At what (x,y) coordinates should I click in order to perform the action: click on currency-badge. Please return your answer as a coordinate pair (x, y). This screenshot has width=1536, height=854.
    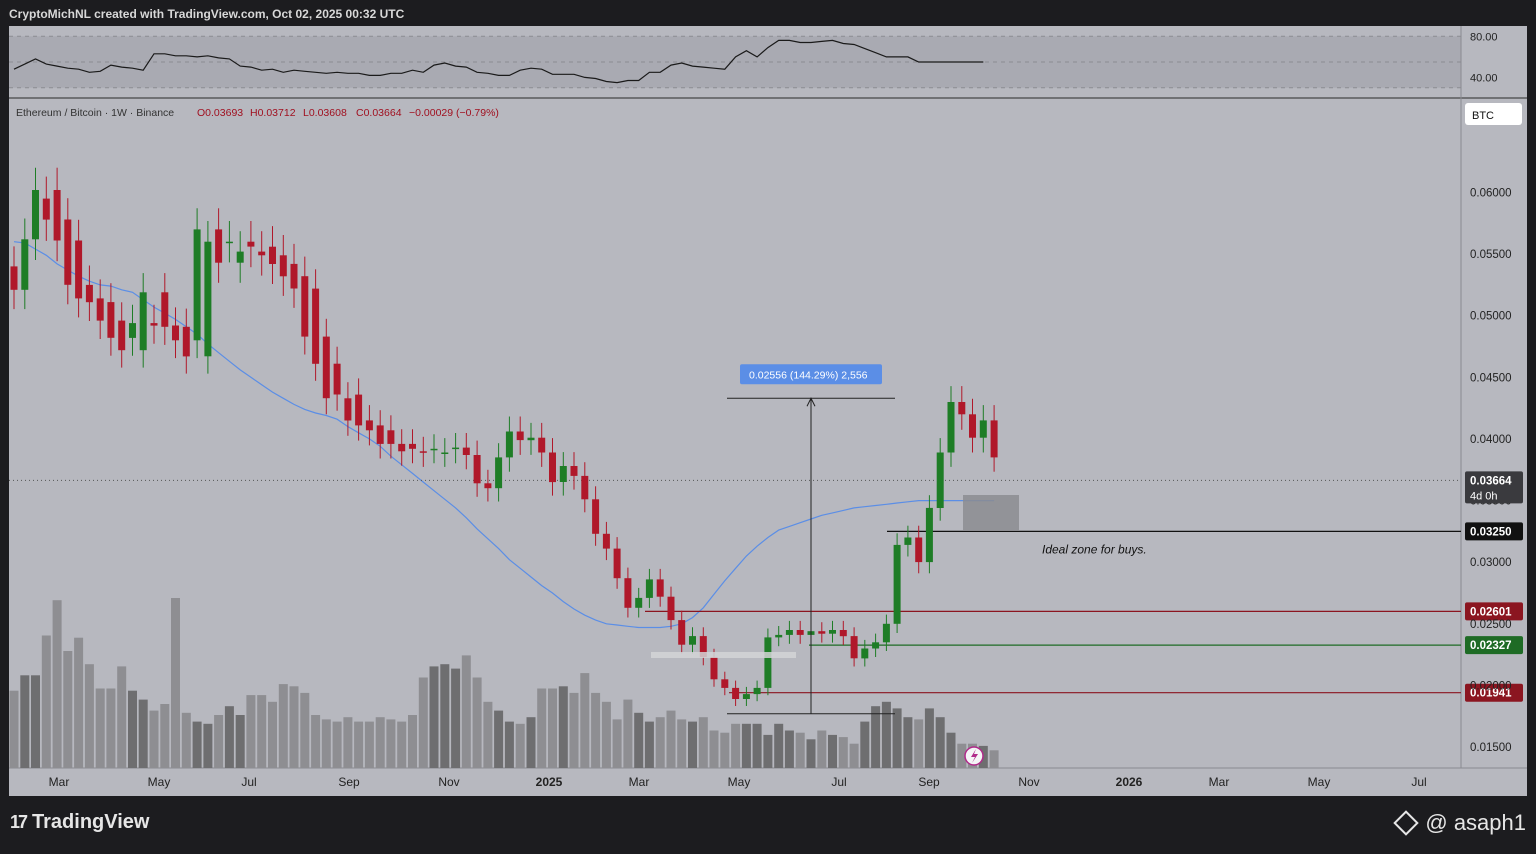
    Looking at the image, I should click on (1493, 114).